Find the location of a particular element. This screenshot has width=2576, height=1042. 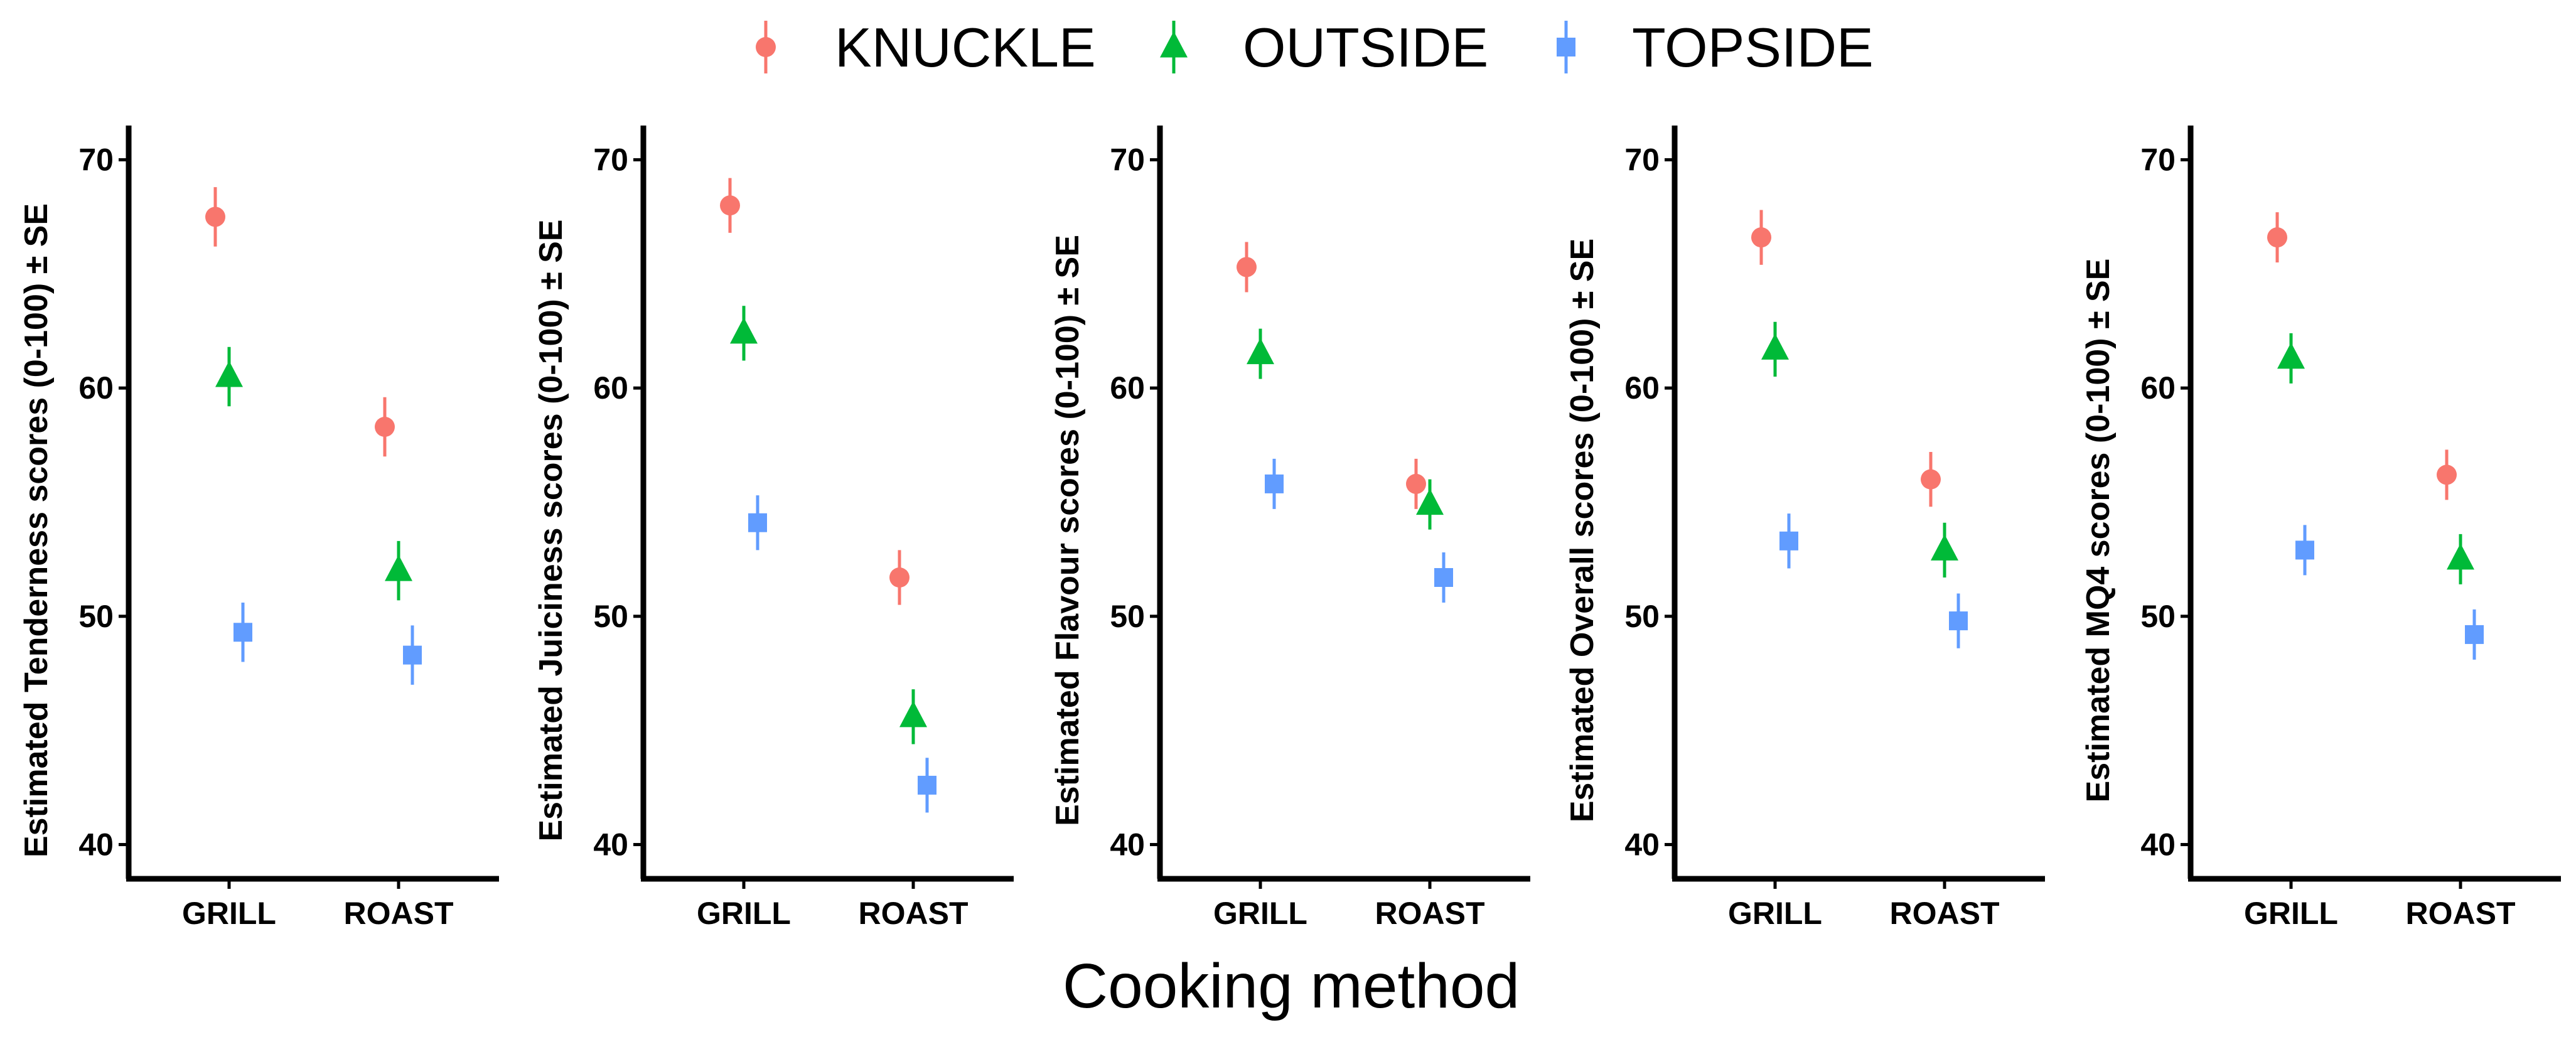

legend-item-knuckle: KNUCKLE is located at coordinates (926, 47).